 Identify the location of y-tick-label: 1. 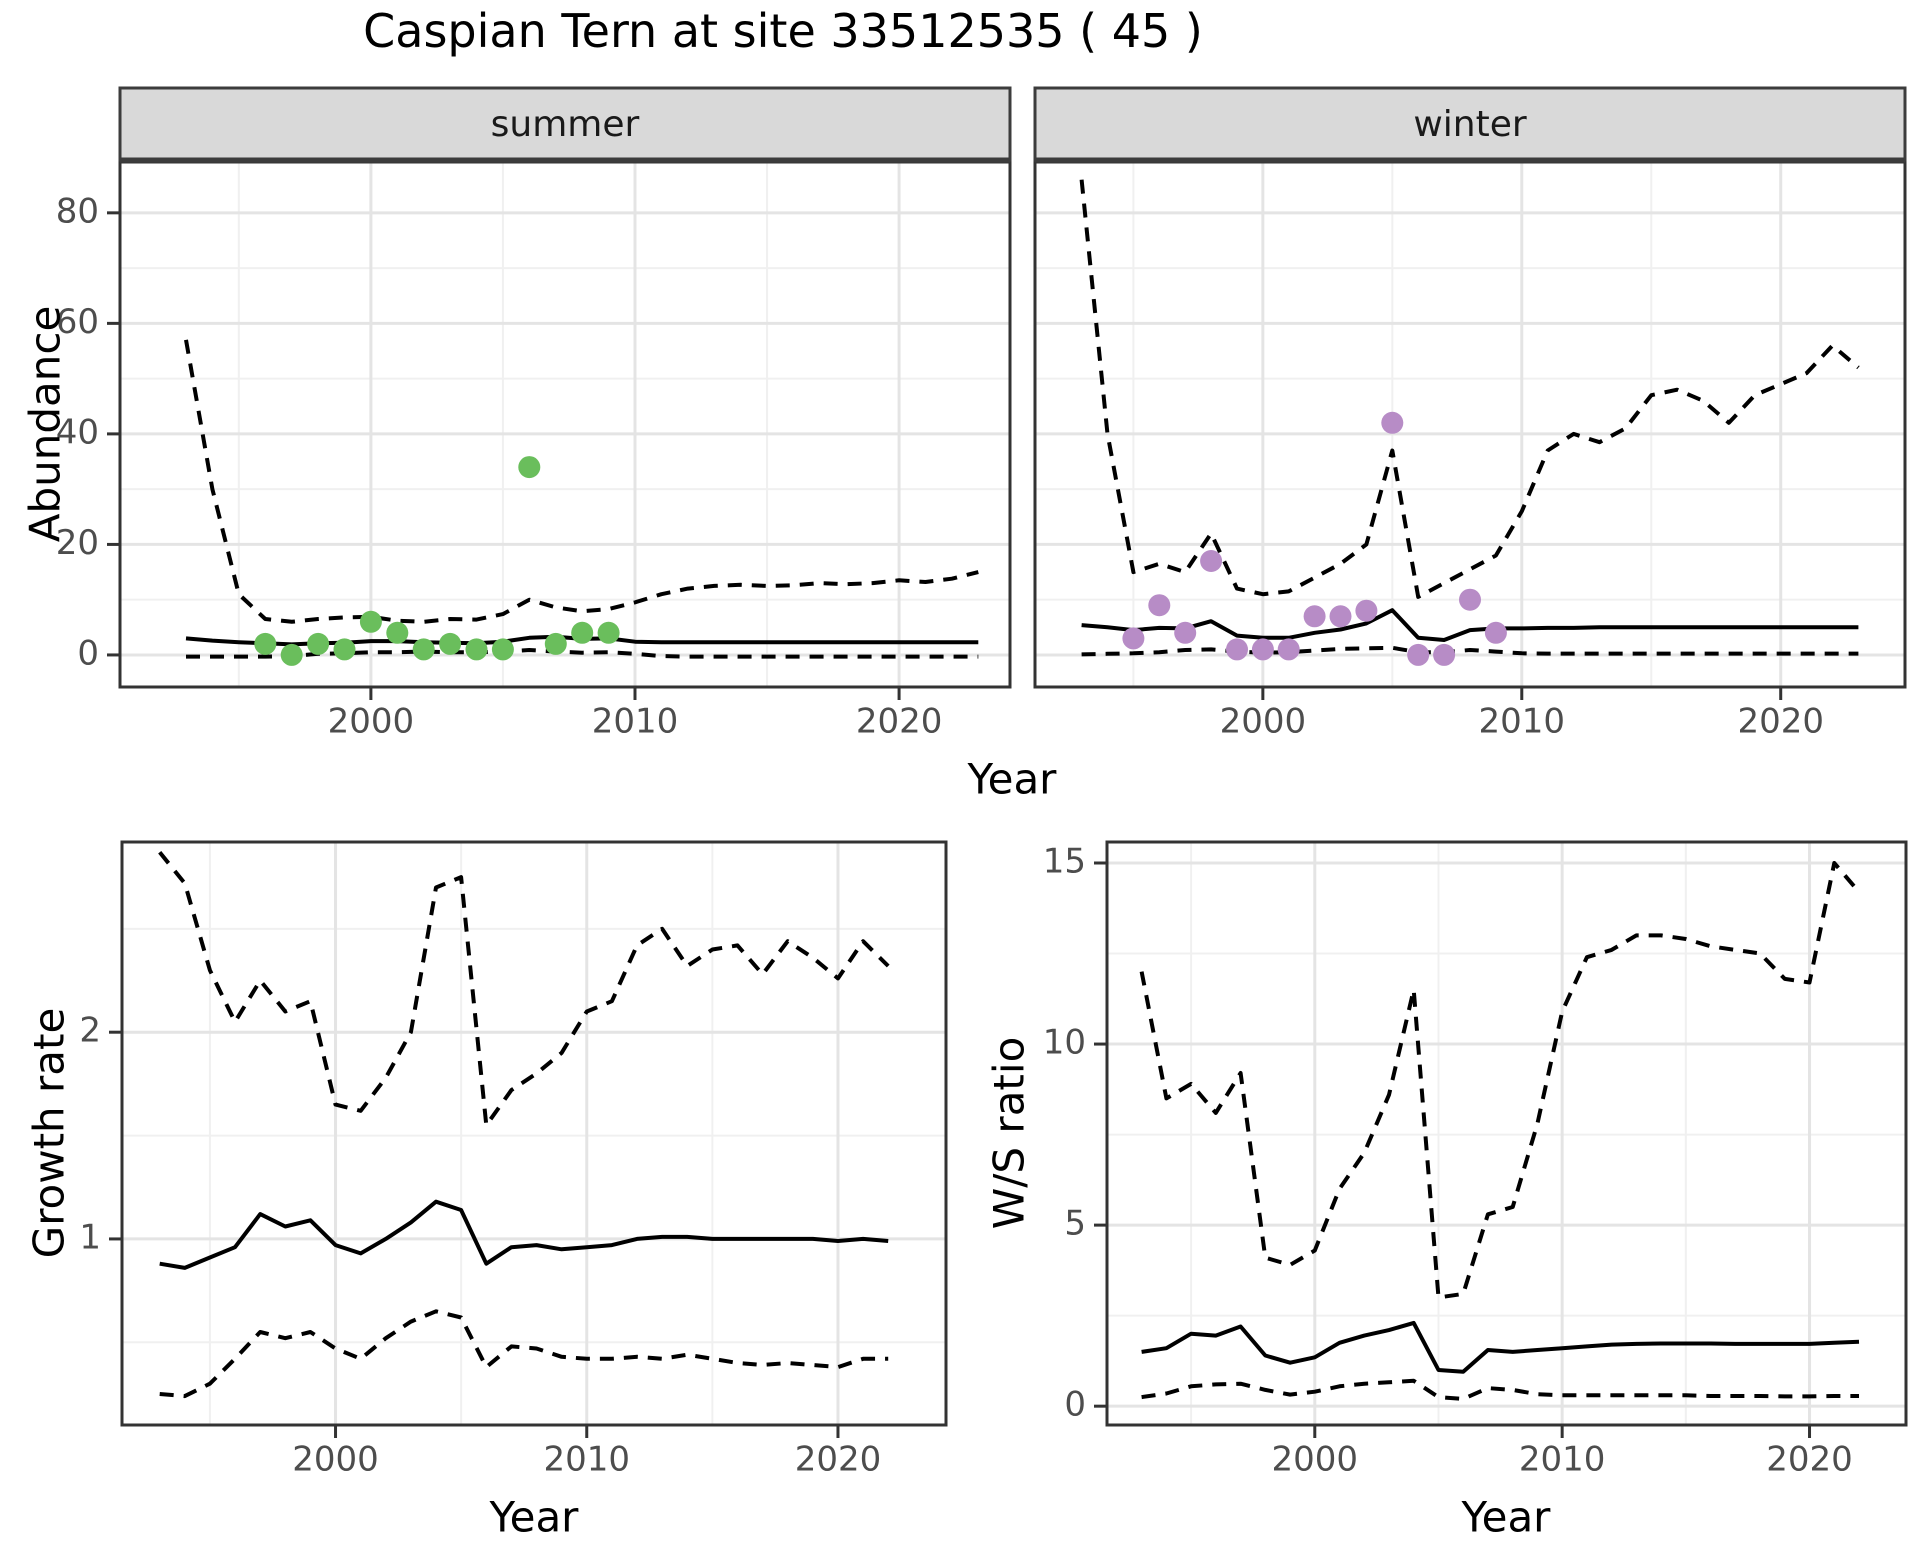
(90, 1237).